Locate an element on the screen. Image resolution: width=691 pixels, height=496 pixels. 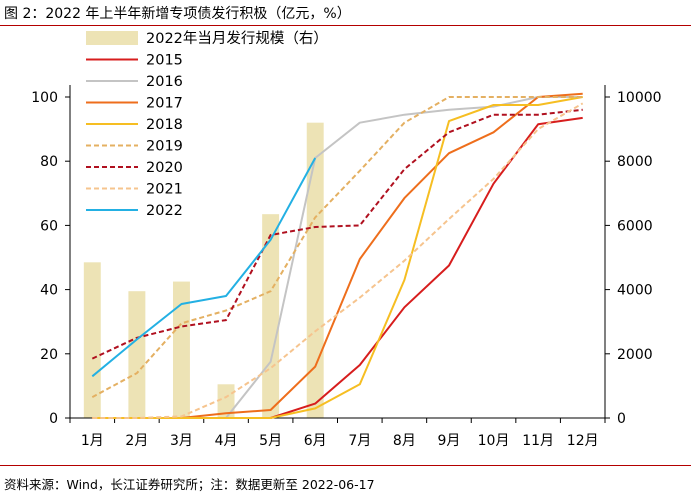
legend-label-2016: 2016 is located at coordinates (164, 82).